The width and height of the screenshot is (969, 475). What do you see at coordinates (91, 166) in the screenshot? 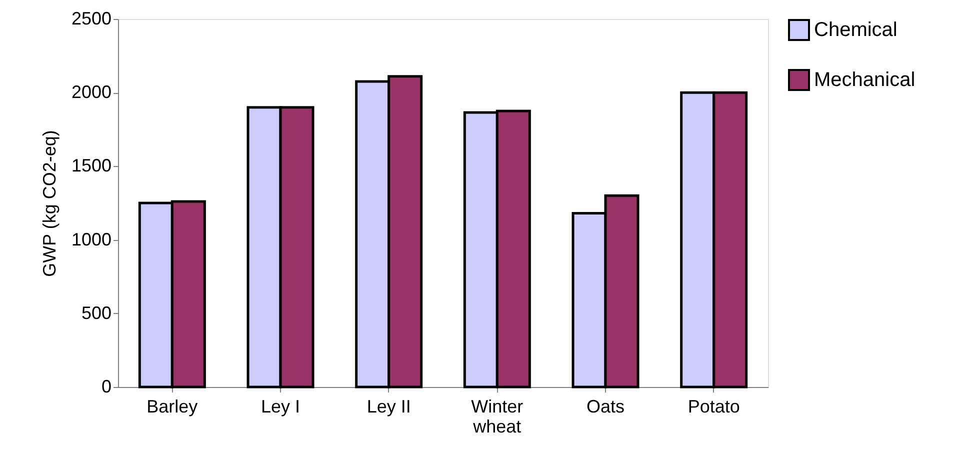
I see `y-tick-label: 1500` at bounding box center [91, 166].